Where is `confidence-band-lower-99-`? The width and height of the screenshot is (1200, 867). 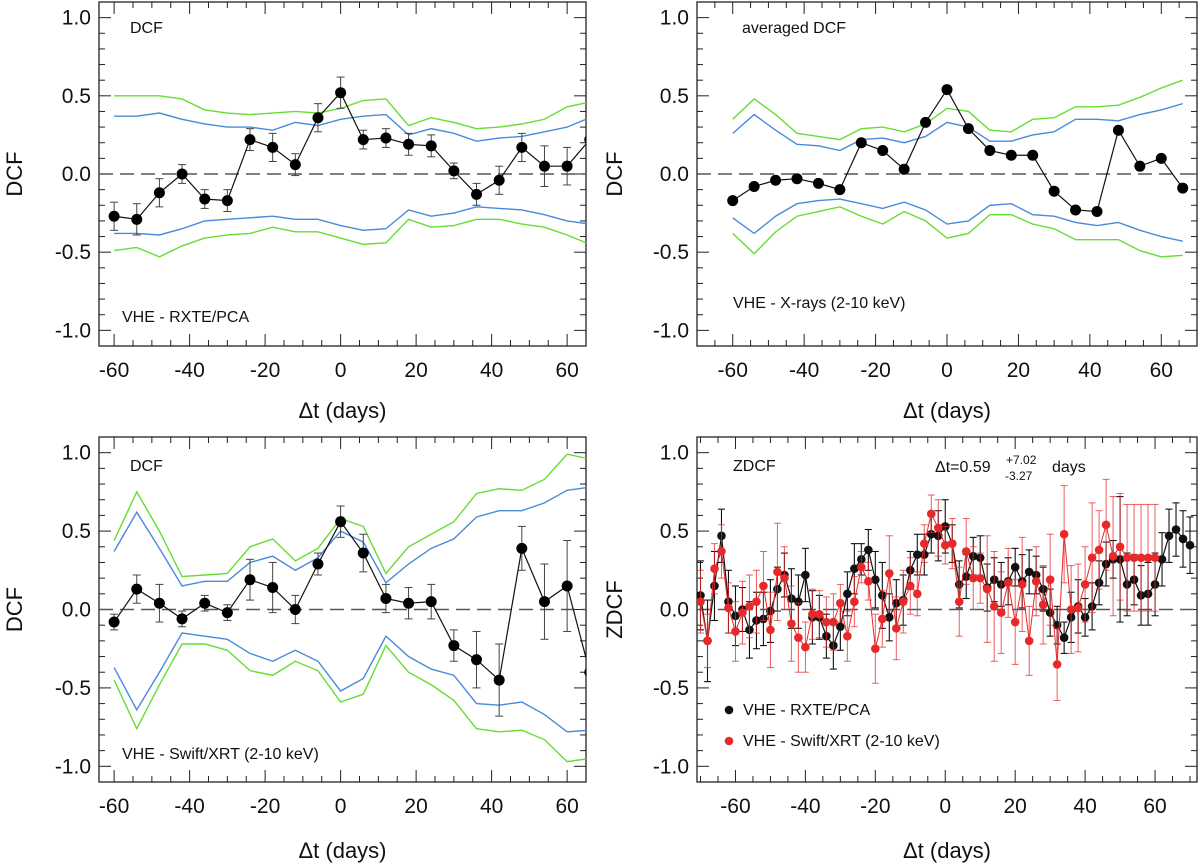 confidence-band-lower-99- is located at coordinates (957, 232).